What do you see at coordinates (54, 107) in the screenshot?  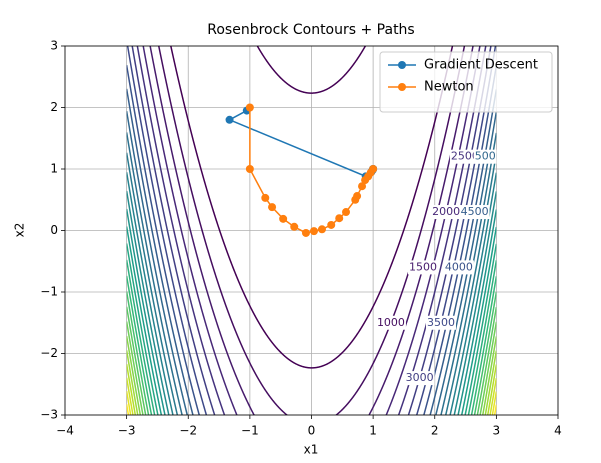 I see `y-tick-label: 2` at bounding box center [54, 107].